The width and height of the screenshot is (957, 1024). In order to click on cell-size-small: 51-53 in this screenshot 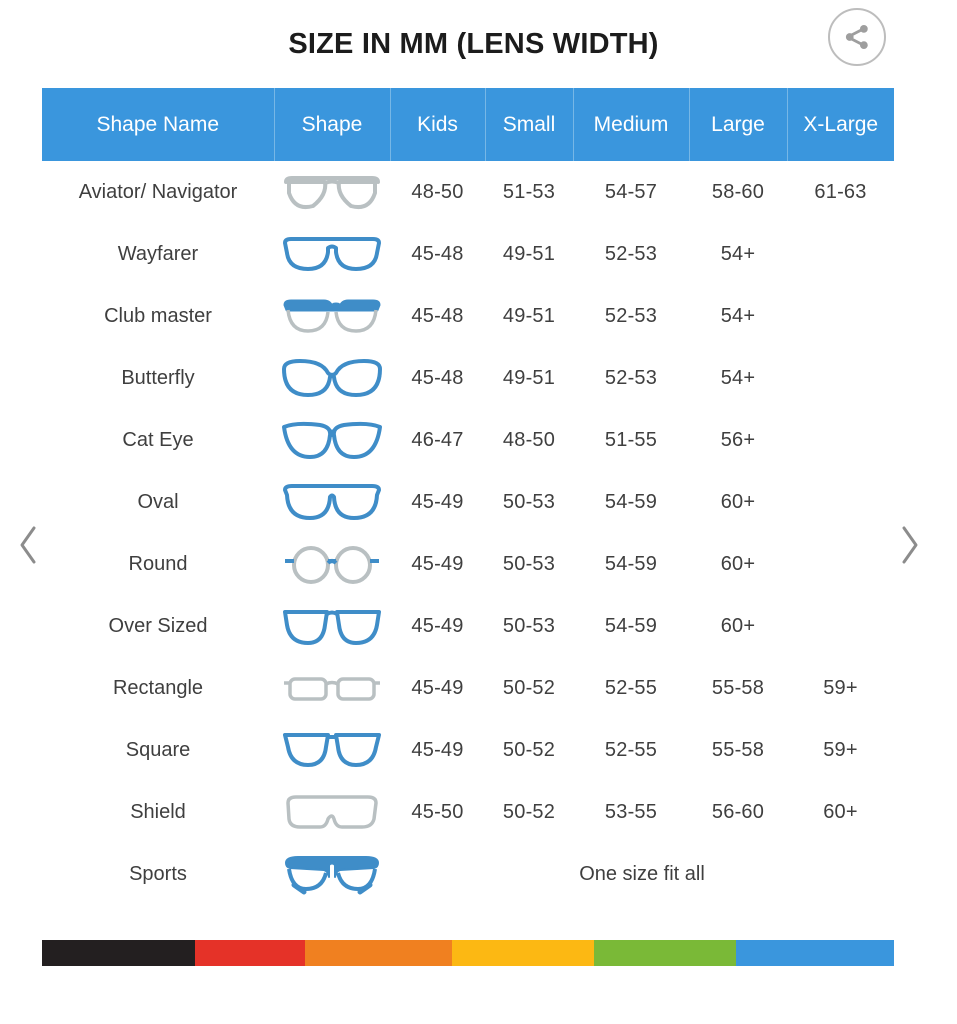, I will do `click(529, 192)`.